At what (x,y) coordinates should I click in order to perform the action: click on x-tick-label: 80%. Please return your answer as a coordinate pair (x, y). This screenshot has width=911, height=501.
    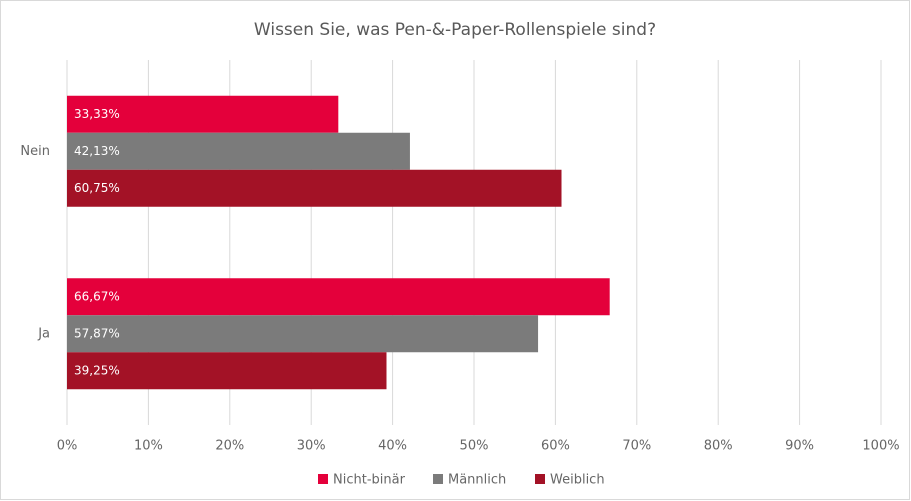
    Looking at the image, I should click on (718, 446).